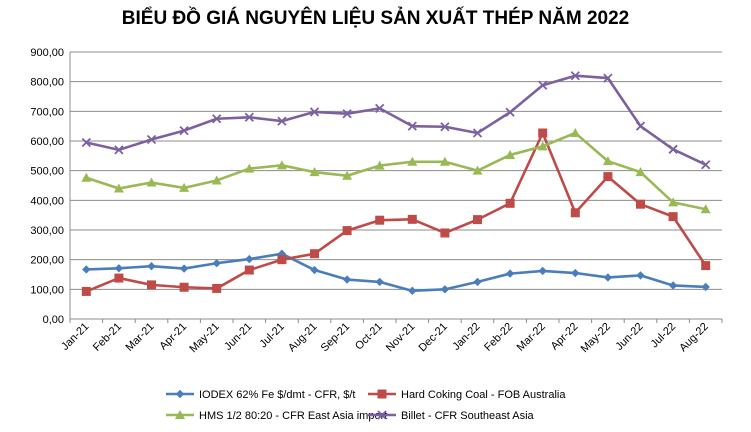  I want to click on x-tick-label: Apr-22, so click(565, 337).